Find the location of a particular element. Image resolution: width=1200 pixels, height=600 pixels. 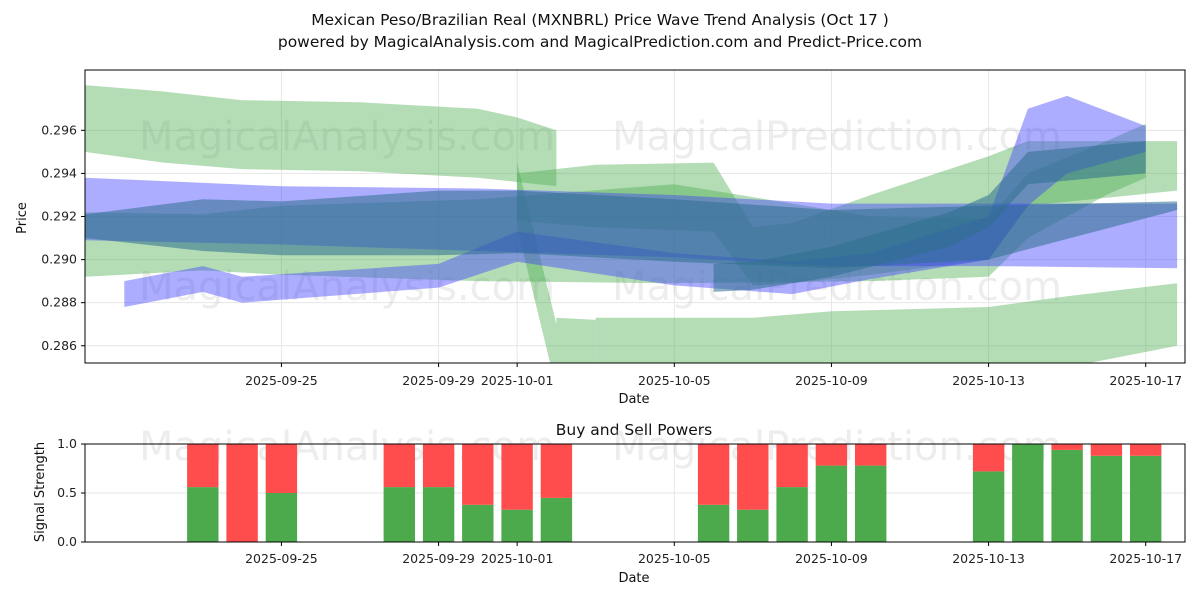

y-tick-label: 1.0 is located at coordinates (67, 443).